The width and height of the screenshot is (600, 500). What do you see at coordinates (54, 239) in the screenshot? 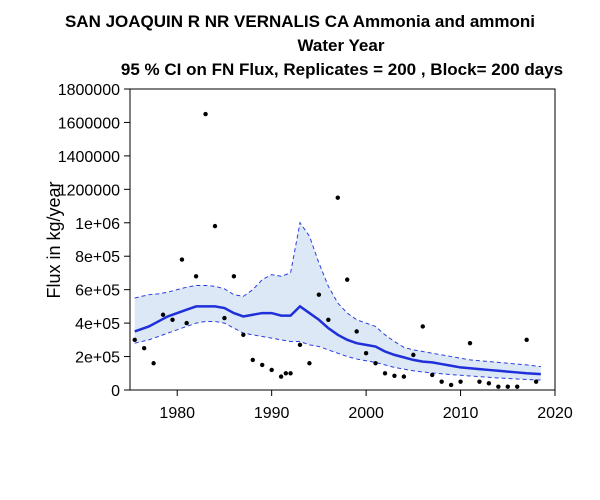
I see `y-axis-label: Flux in kg/year` at bounding box center [54, 239].